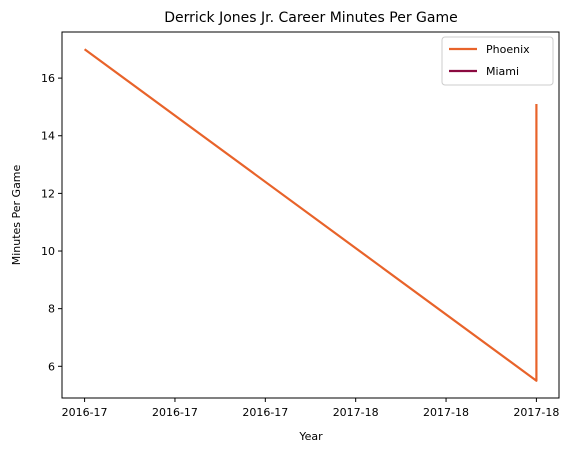 The width and height of the screenshot is (569, 453). Describe the element at coordinates (51, 366) in the screenshot. I see `y-tick-label: 6` at that location.